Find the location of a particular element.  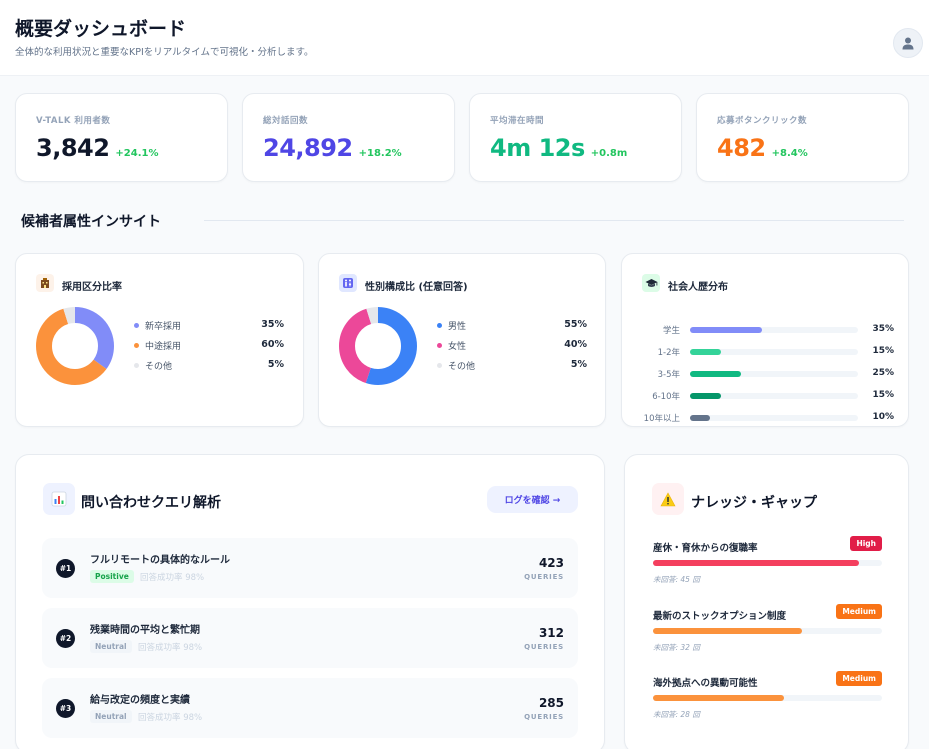

bar-label: 6-10年 is located at coordinates (666, 397).